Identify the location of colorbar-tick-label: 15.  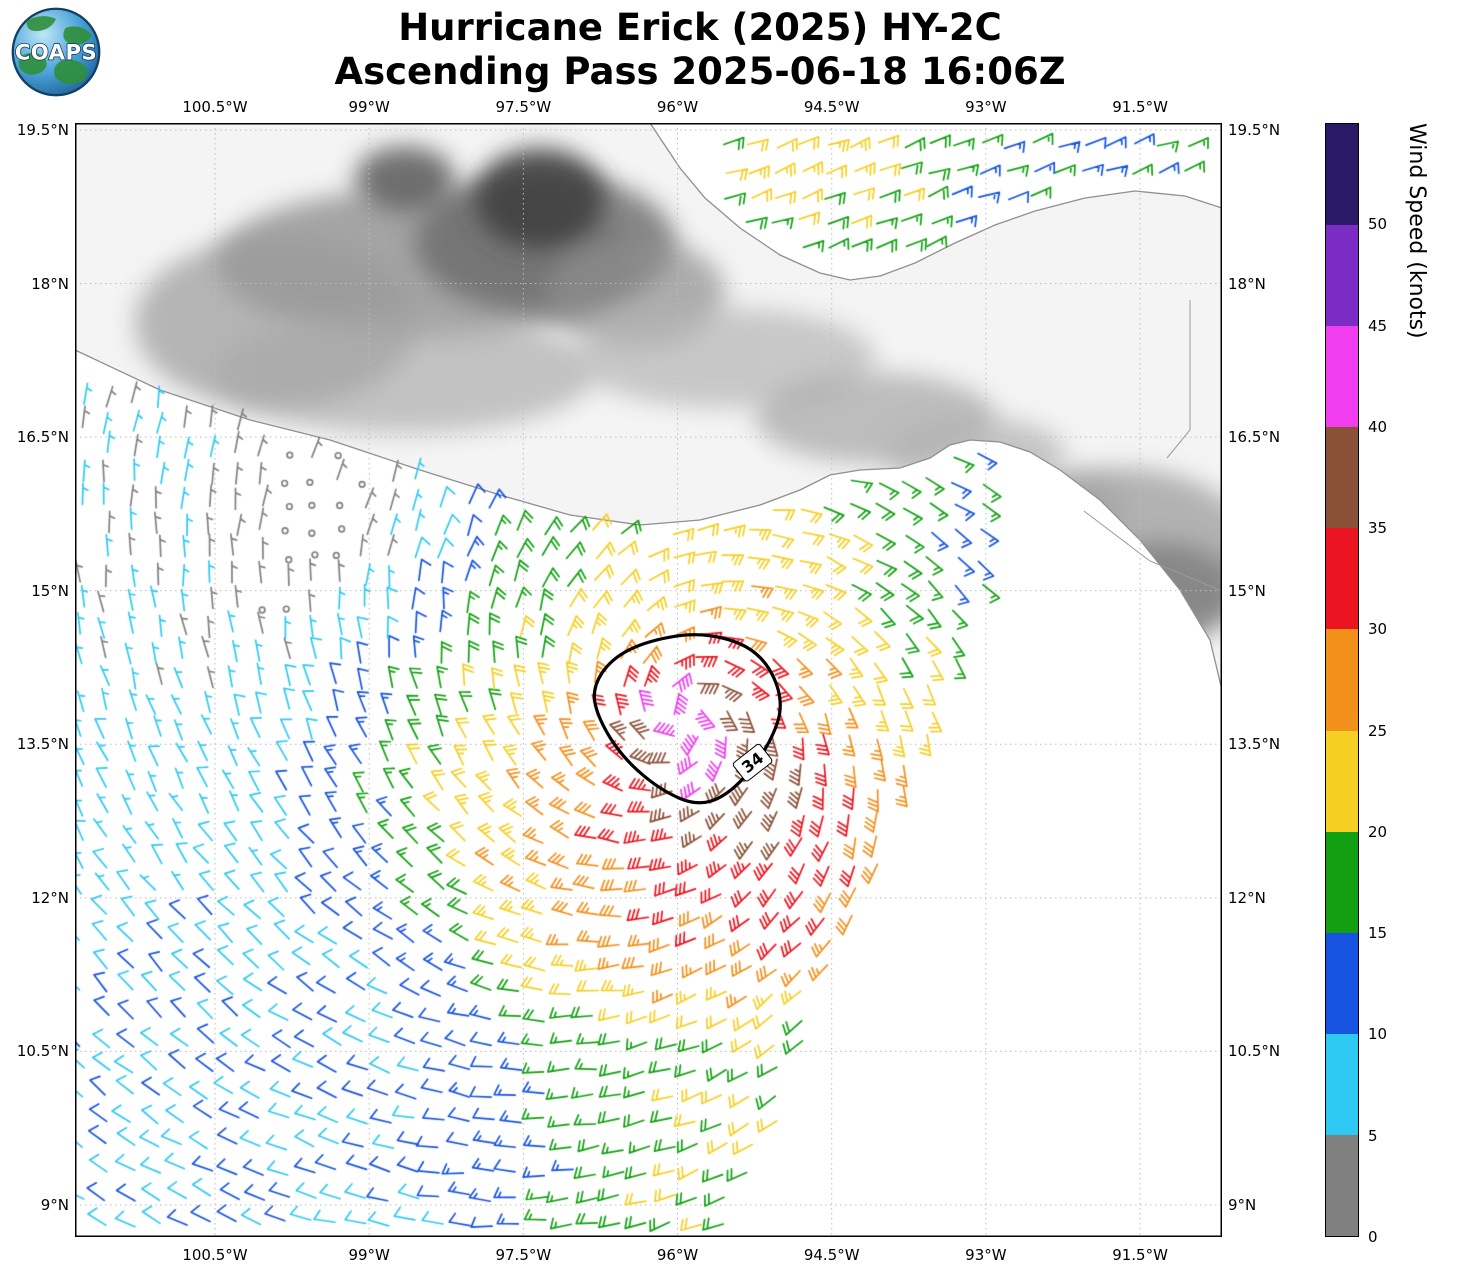
(1378, 933).